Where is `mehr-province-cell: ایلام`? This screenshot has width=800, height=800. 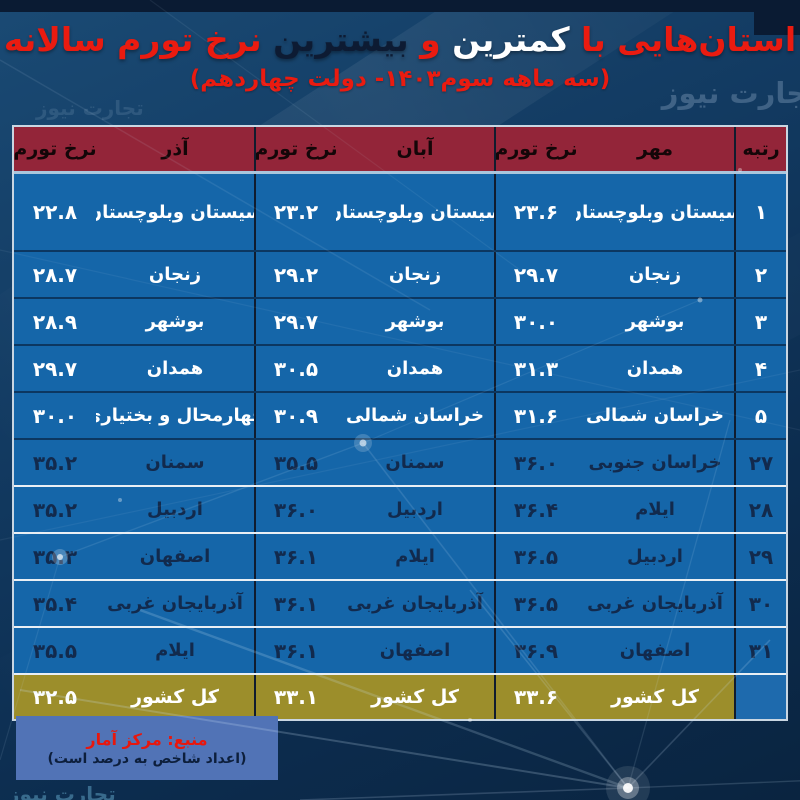 mehr-province-cell: ایلام is located at coordinates (655, 509).